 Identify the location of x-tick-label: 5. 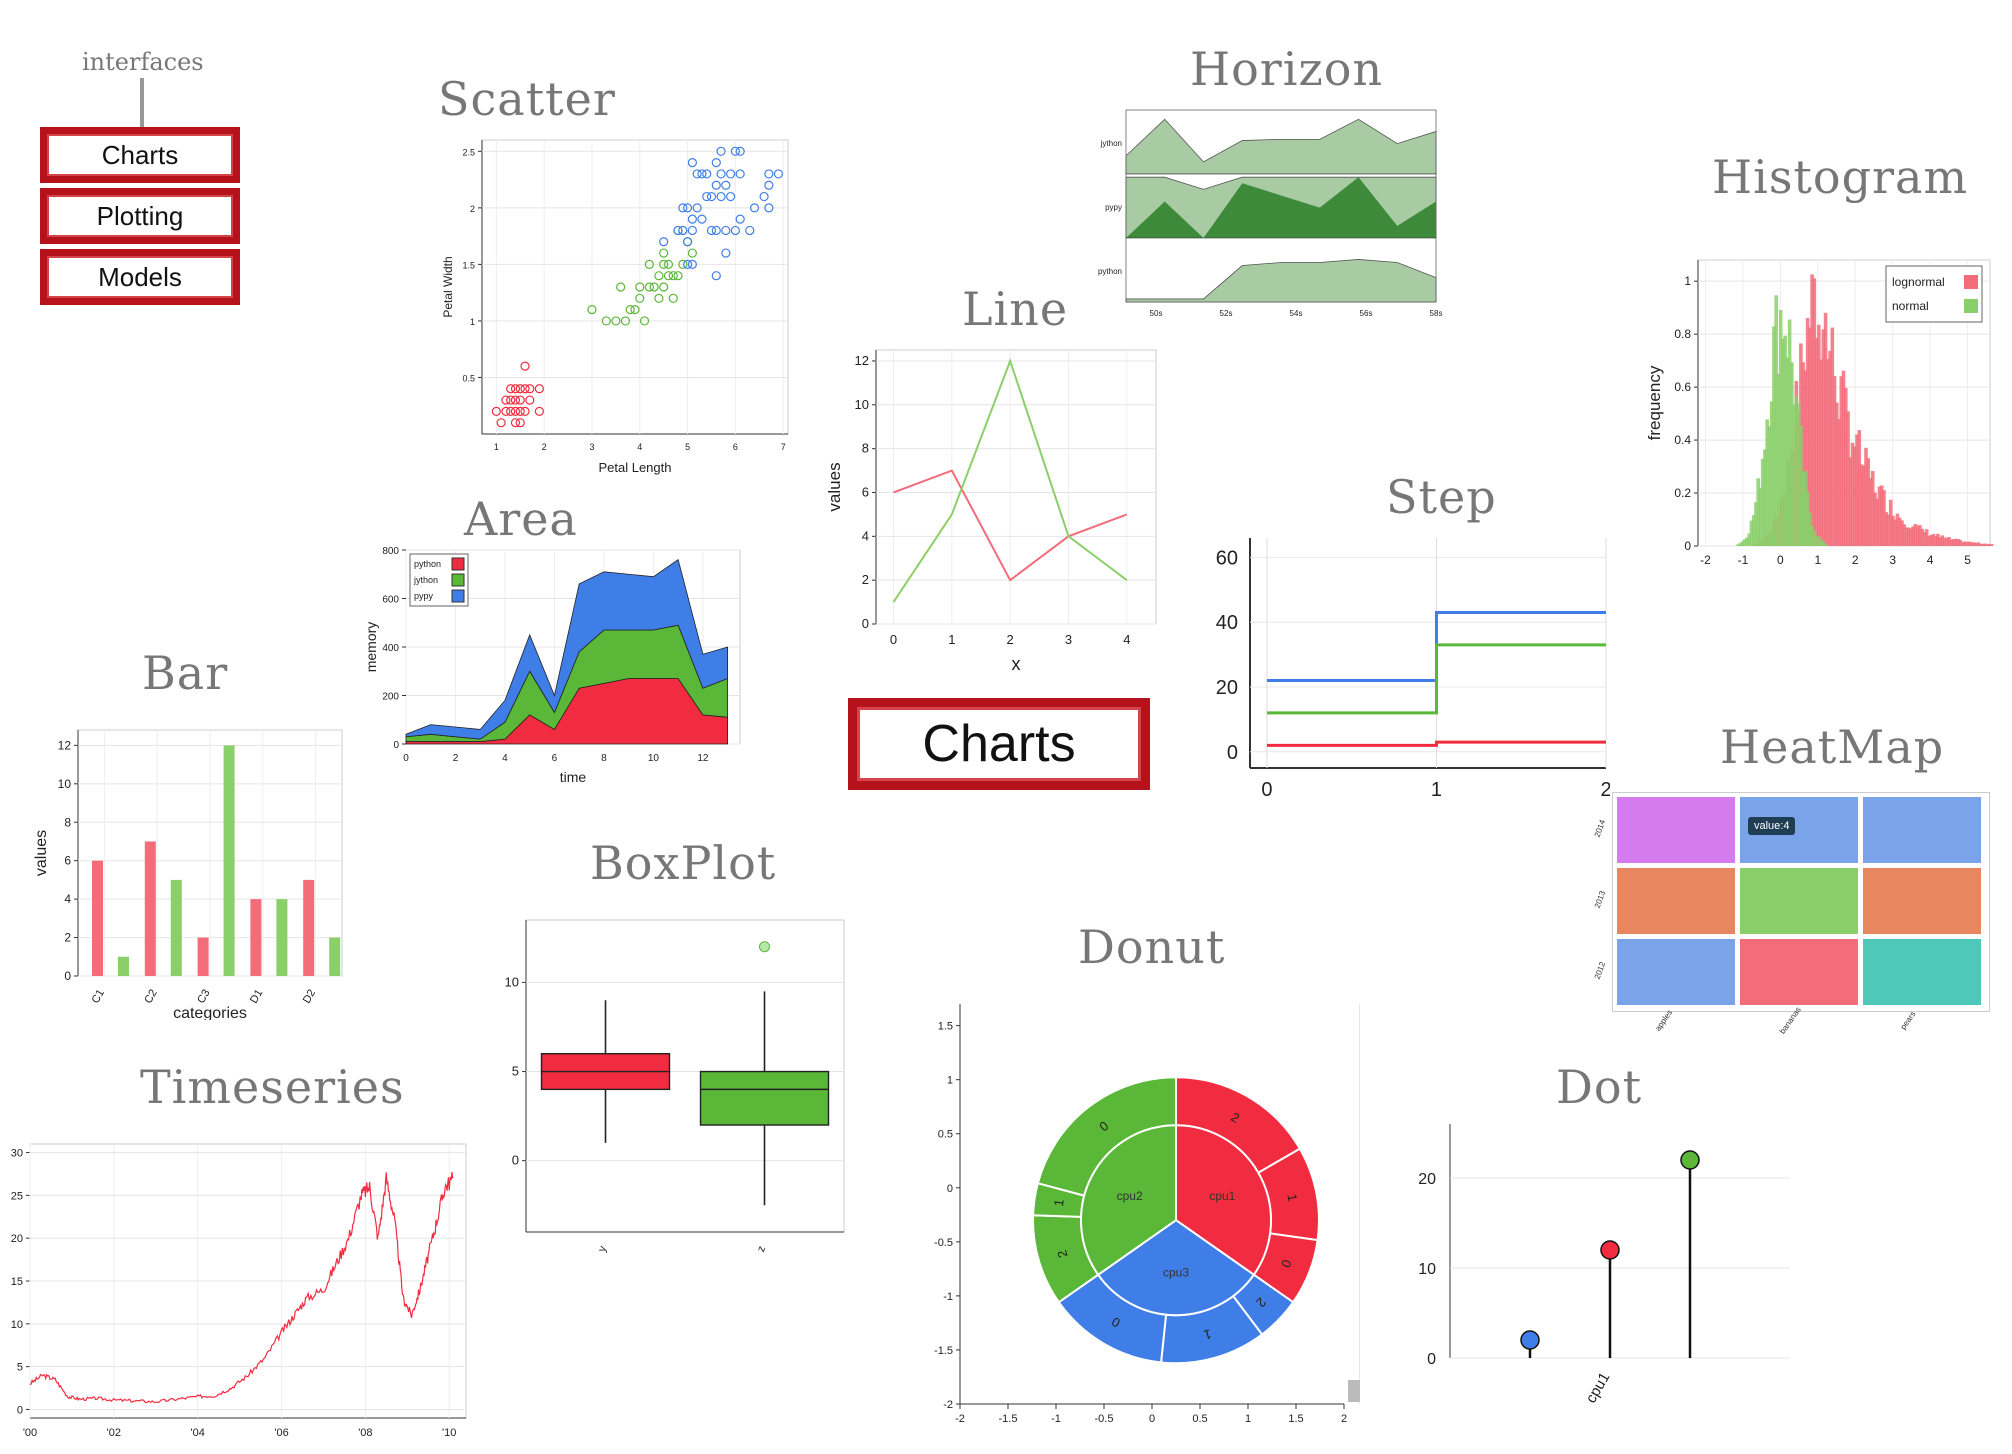
(1967, 560).